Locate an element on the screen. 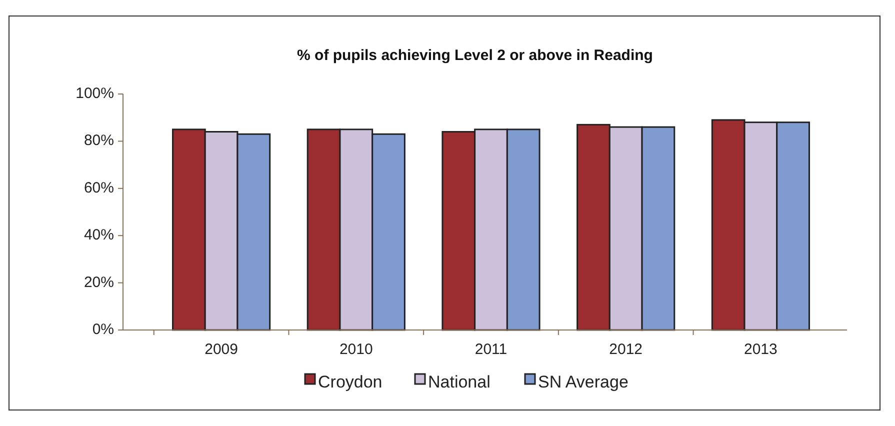 The height and width of the screenshot is (426, 895). x-tick-label: 2010 is located at coordinates (356, 349).